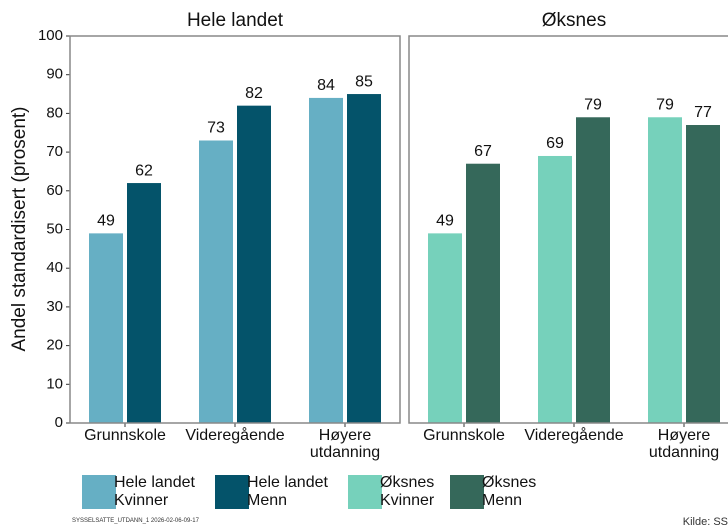 This screenshot has height=525, width=728. What do you see at coordinates (326, 85) in the screenshot?
I see `value-label: 84` at bounding box center [326, 85].